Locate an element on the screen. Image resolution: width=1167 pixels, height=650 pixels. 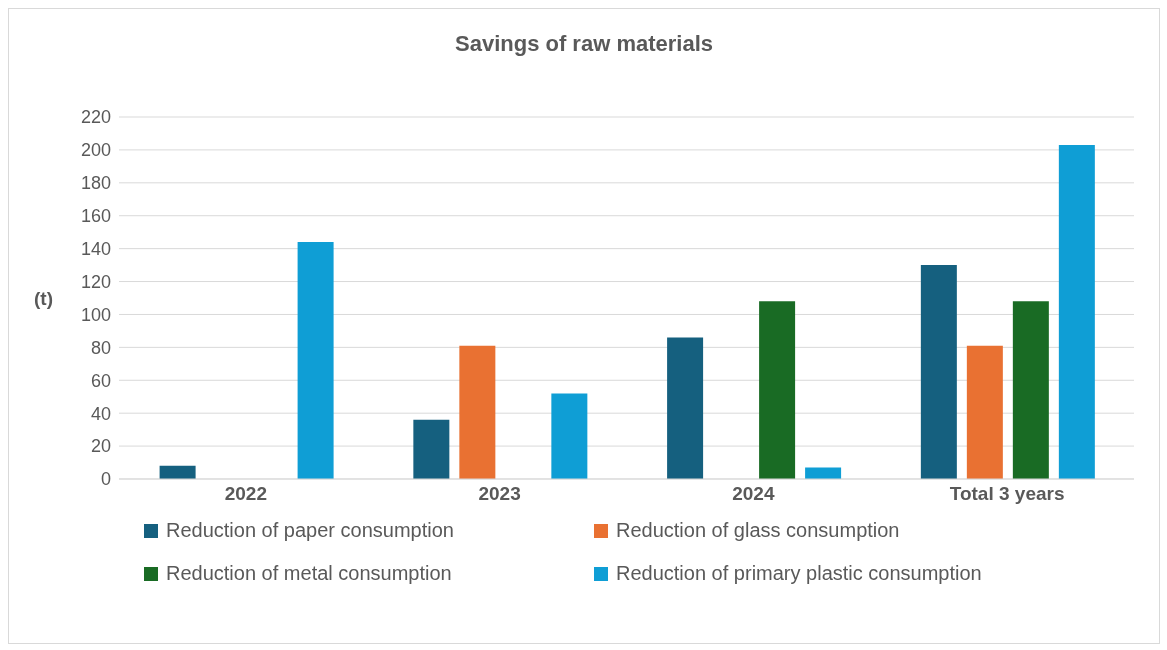
y-tick-label: 100 is located at coordinates (95, 314).